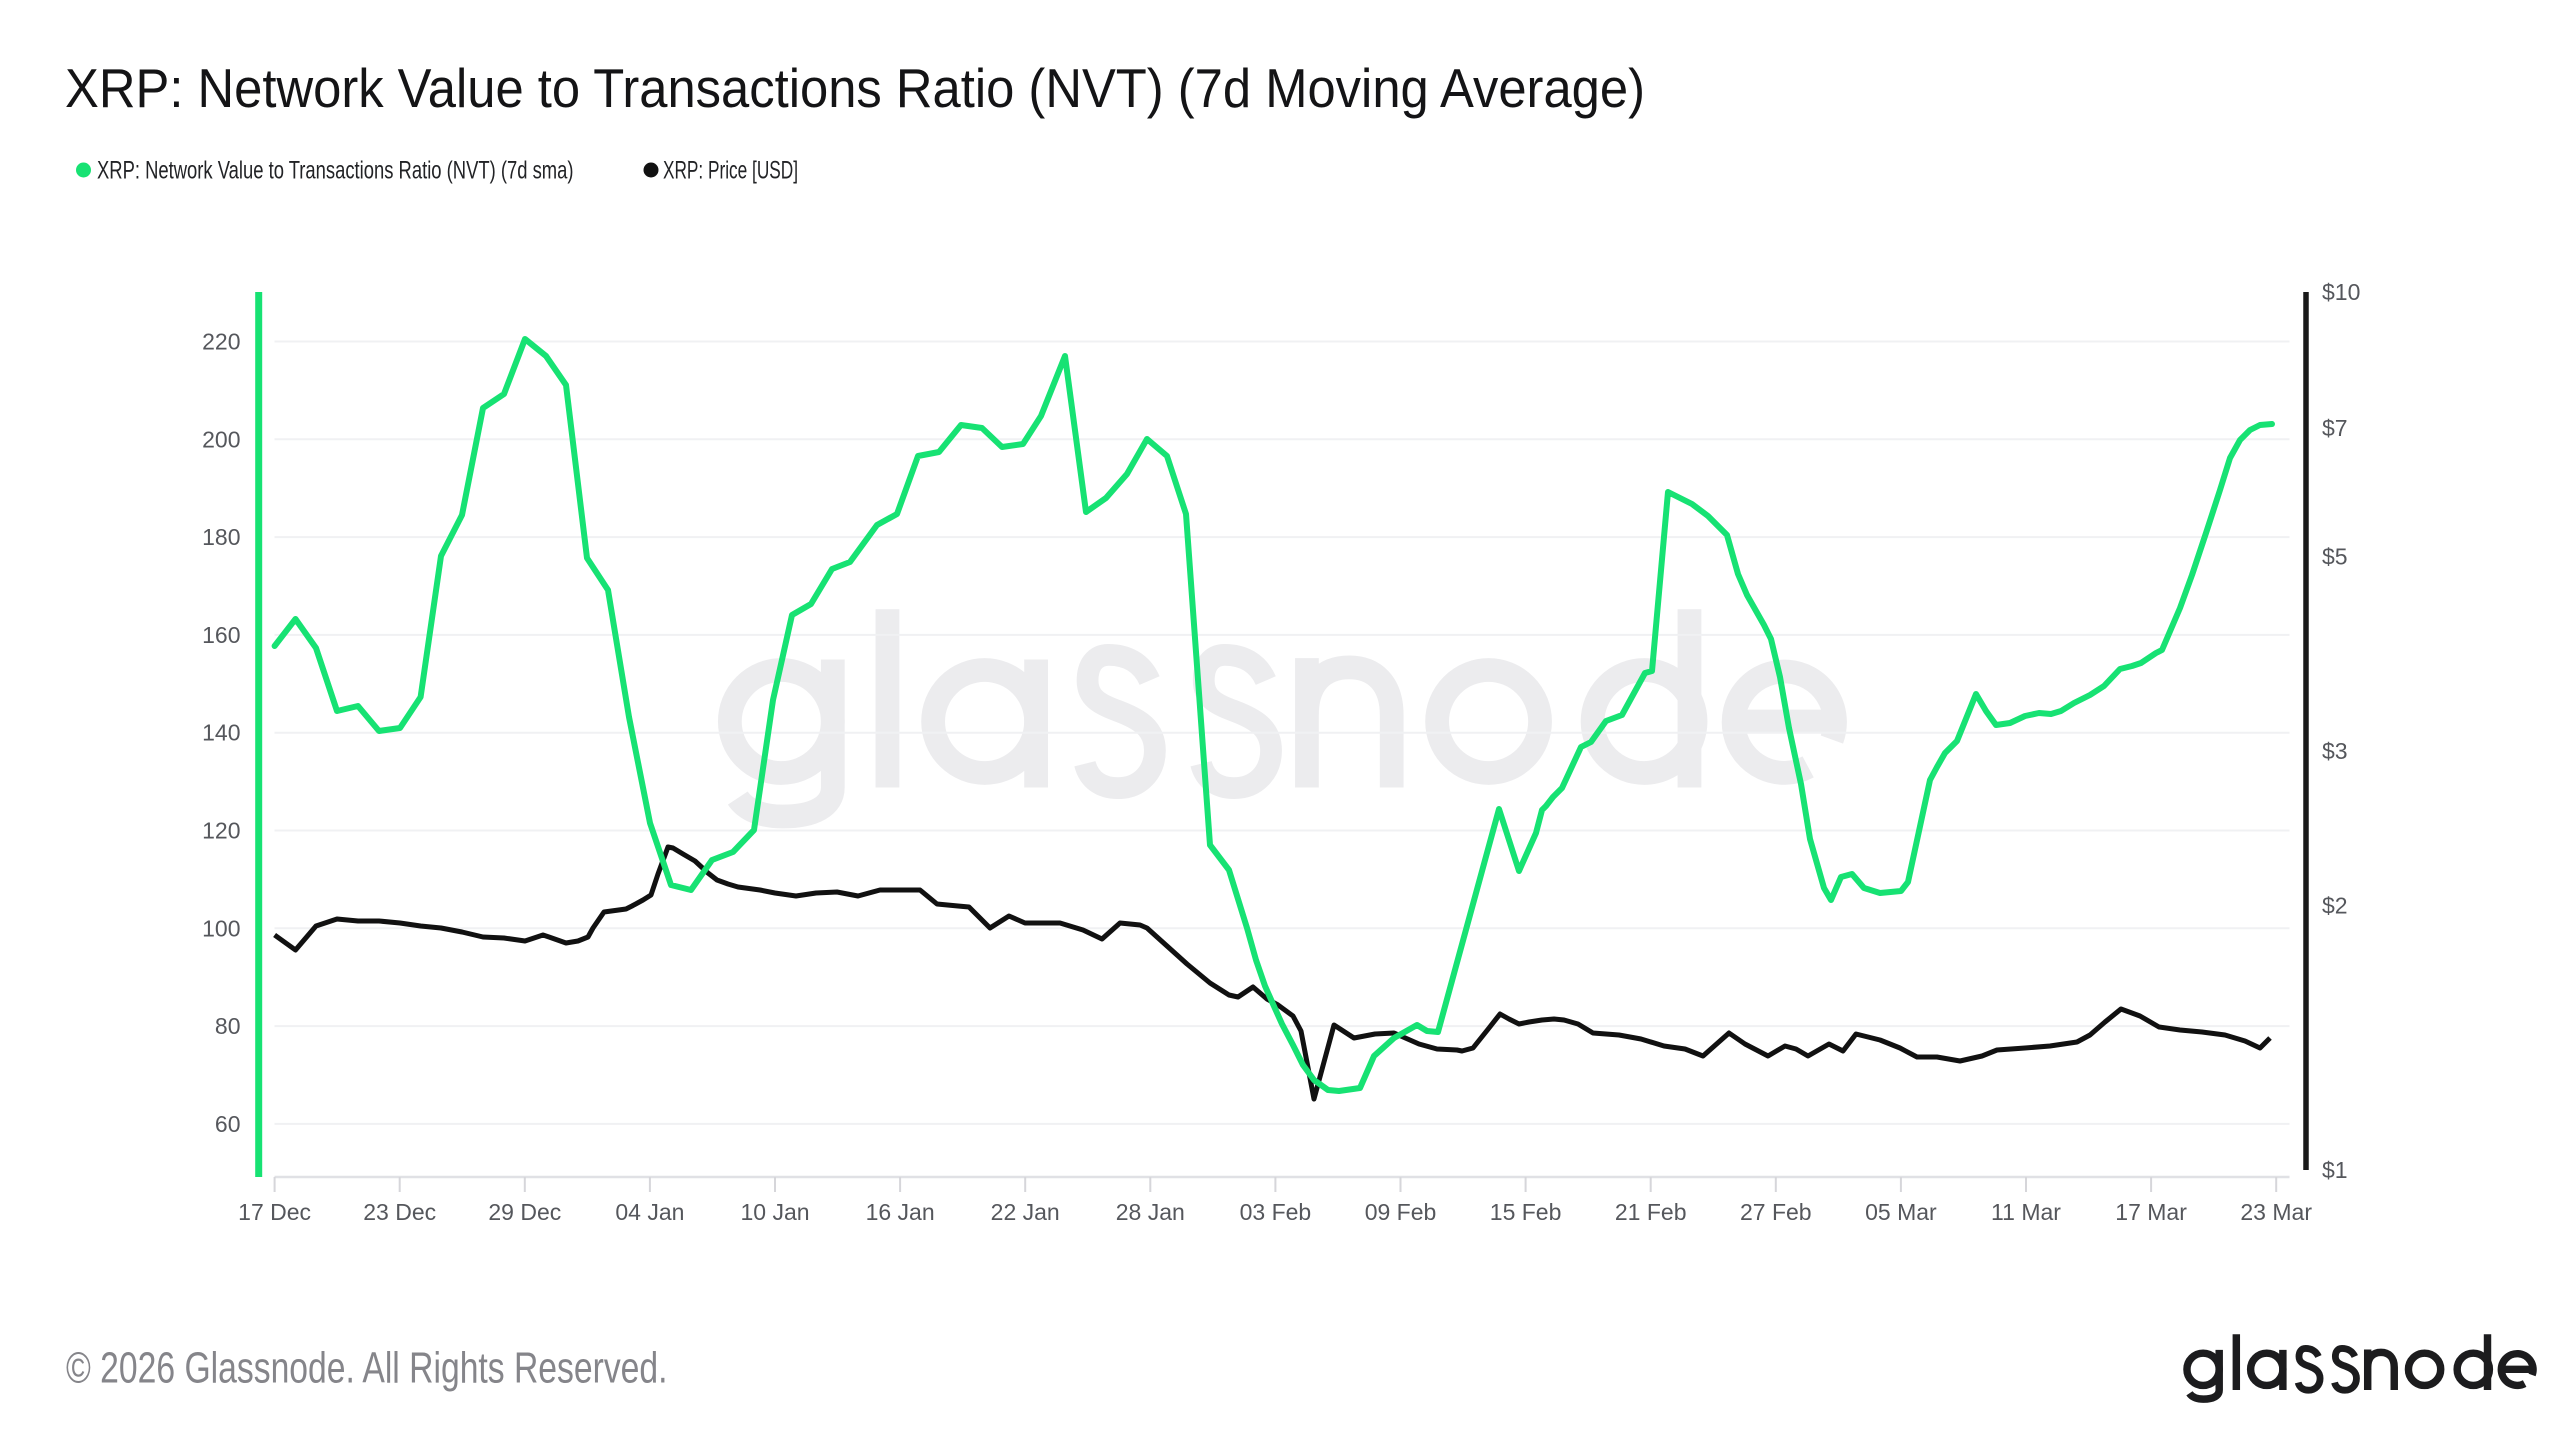 The width and height of the screenshot is (2560, 1440). Describe the element at coordinates (221, 342) in the screenshot. I see `svg-text: 220` at that location.